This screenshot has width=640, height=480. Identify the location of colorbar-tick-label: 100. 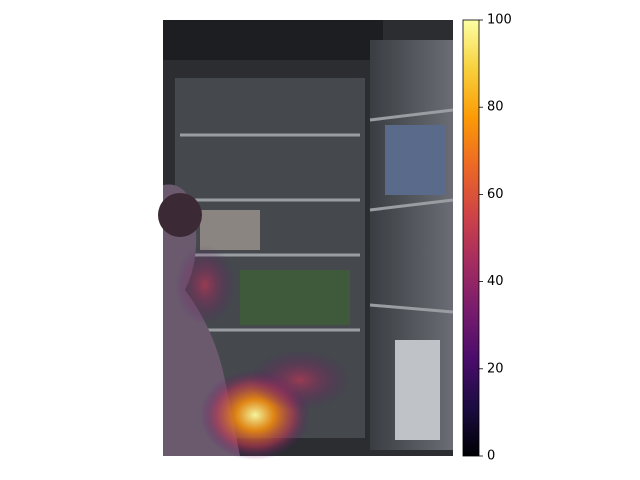
(499, 20).